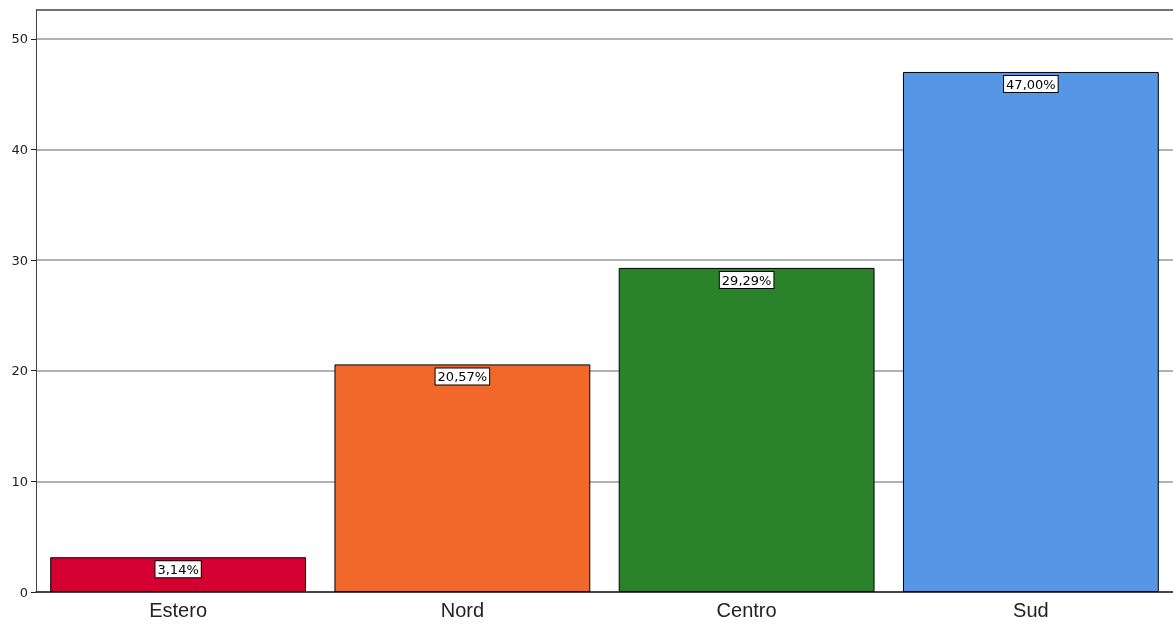 This screenshot has width=1173, height=630. I want to click on data-label: 47,00%, so click(1031, 84).